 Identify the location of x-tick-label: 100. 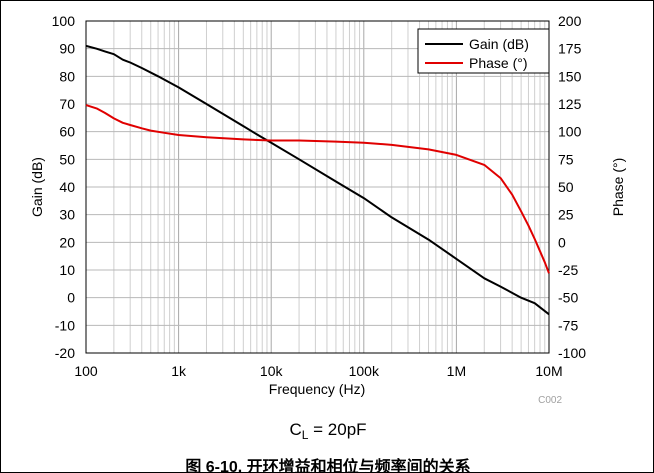
(86, 371).